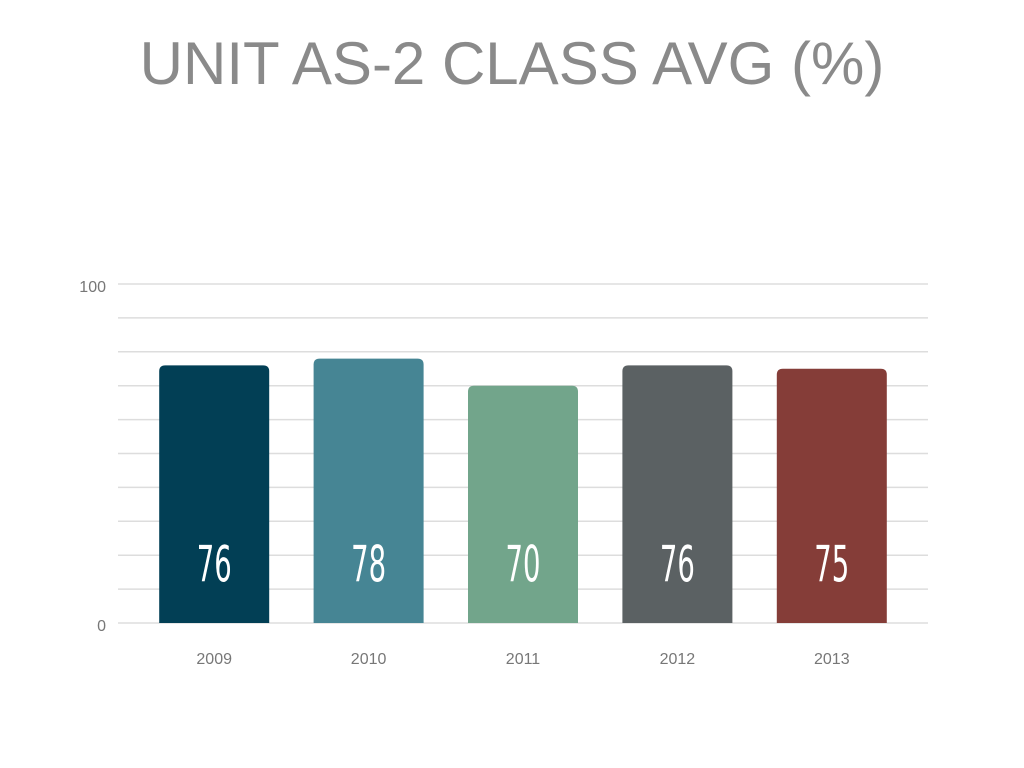 The image size is (1024, 768). I want to click on y-tick-label: 100, so click(92, 287).